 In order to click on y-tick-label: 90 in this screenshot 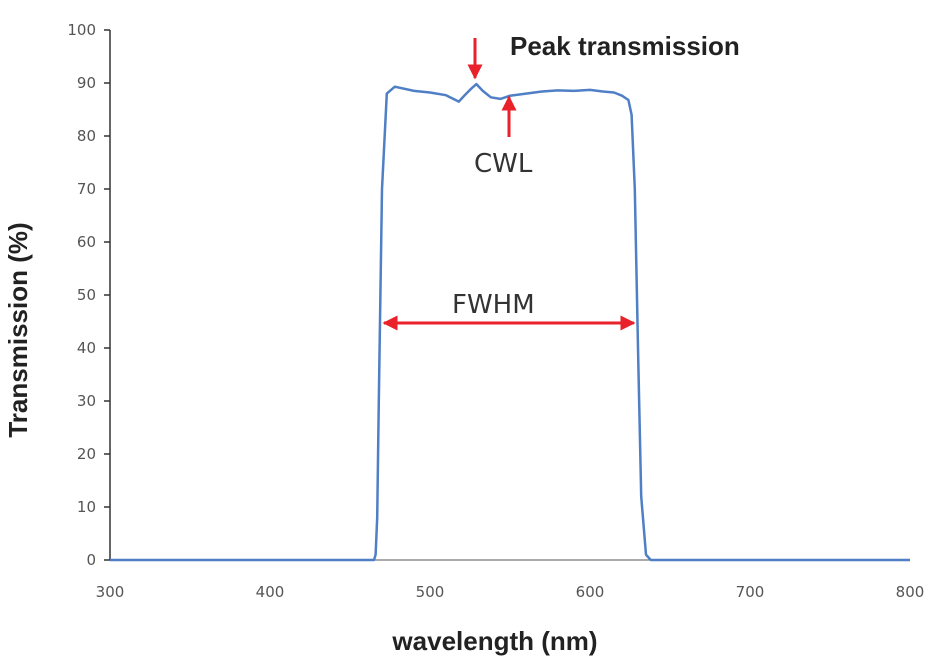, I will do `click(86, 83)`.